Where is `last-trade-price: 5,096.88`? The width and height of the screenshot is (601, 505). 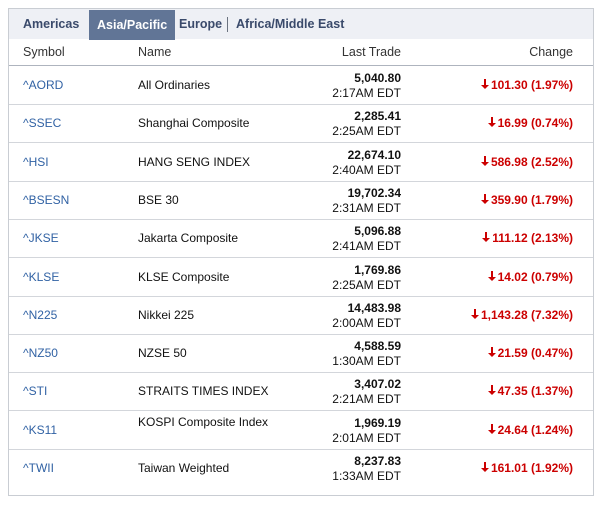 last-trade-price: 5,096.88 is located at coordinates (377, 231).